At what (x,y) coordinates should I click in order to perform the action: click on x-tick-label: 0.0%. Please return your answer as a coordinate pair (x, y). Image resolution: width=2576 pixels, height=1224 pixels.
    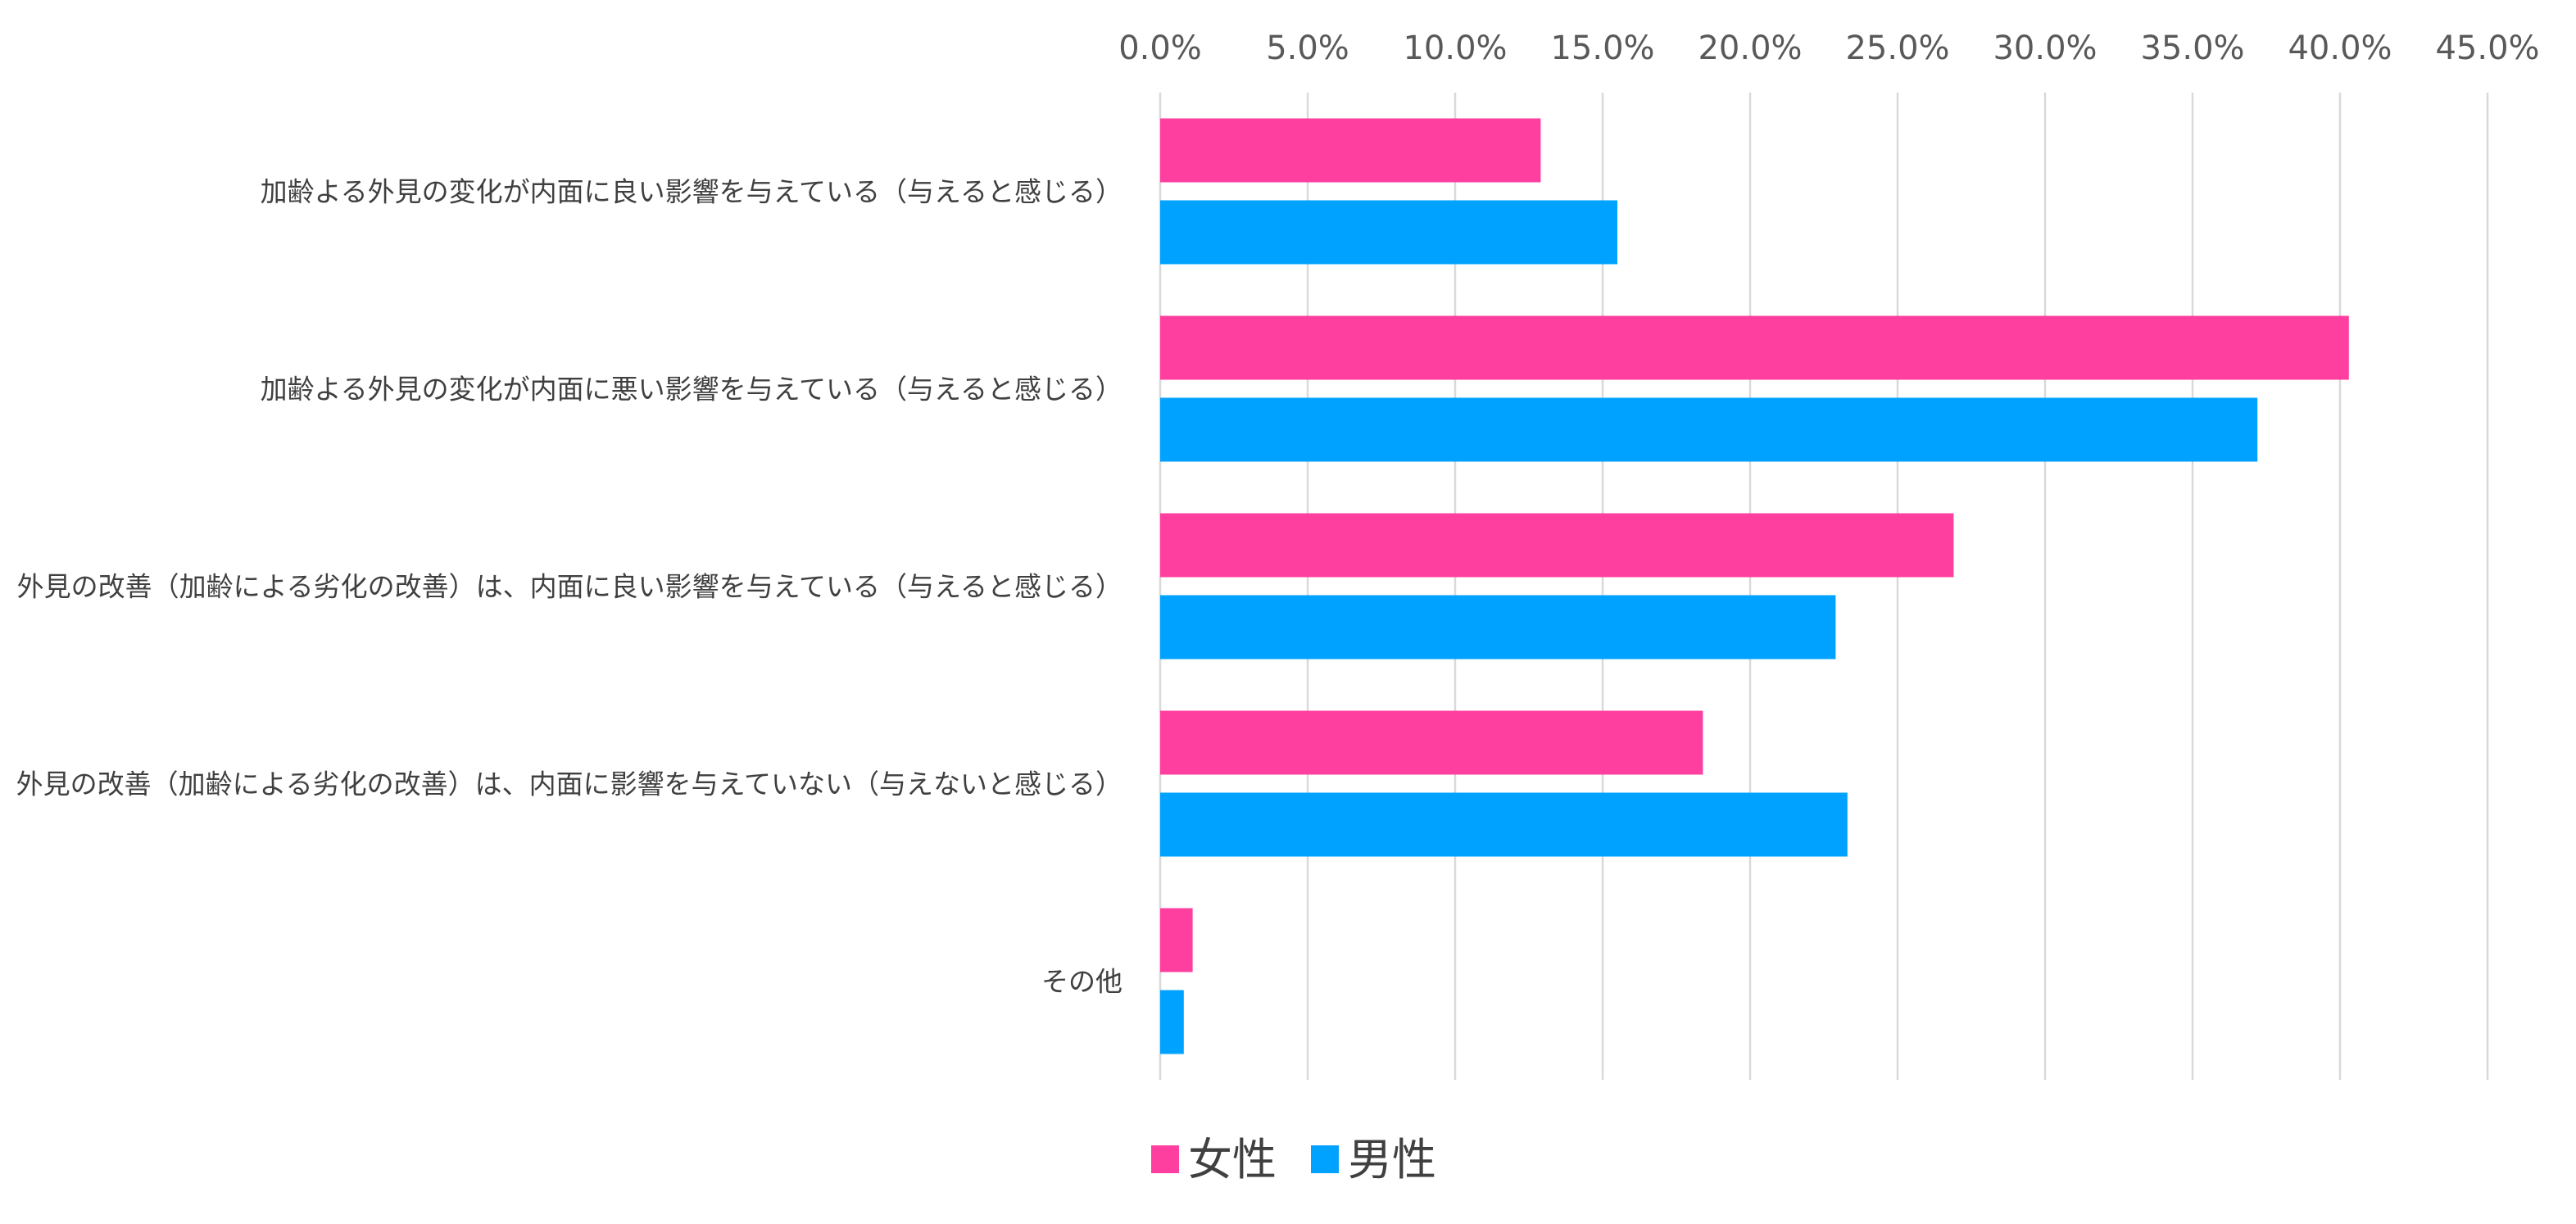
    Looking at the image, I should click on (1160, 48).